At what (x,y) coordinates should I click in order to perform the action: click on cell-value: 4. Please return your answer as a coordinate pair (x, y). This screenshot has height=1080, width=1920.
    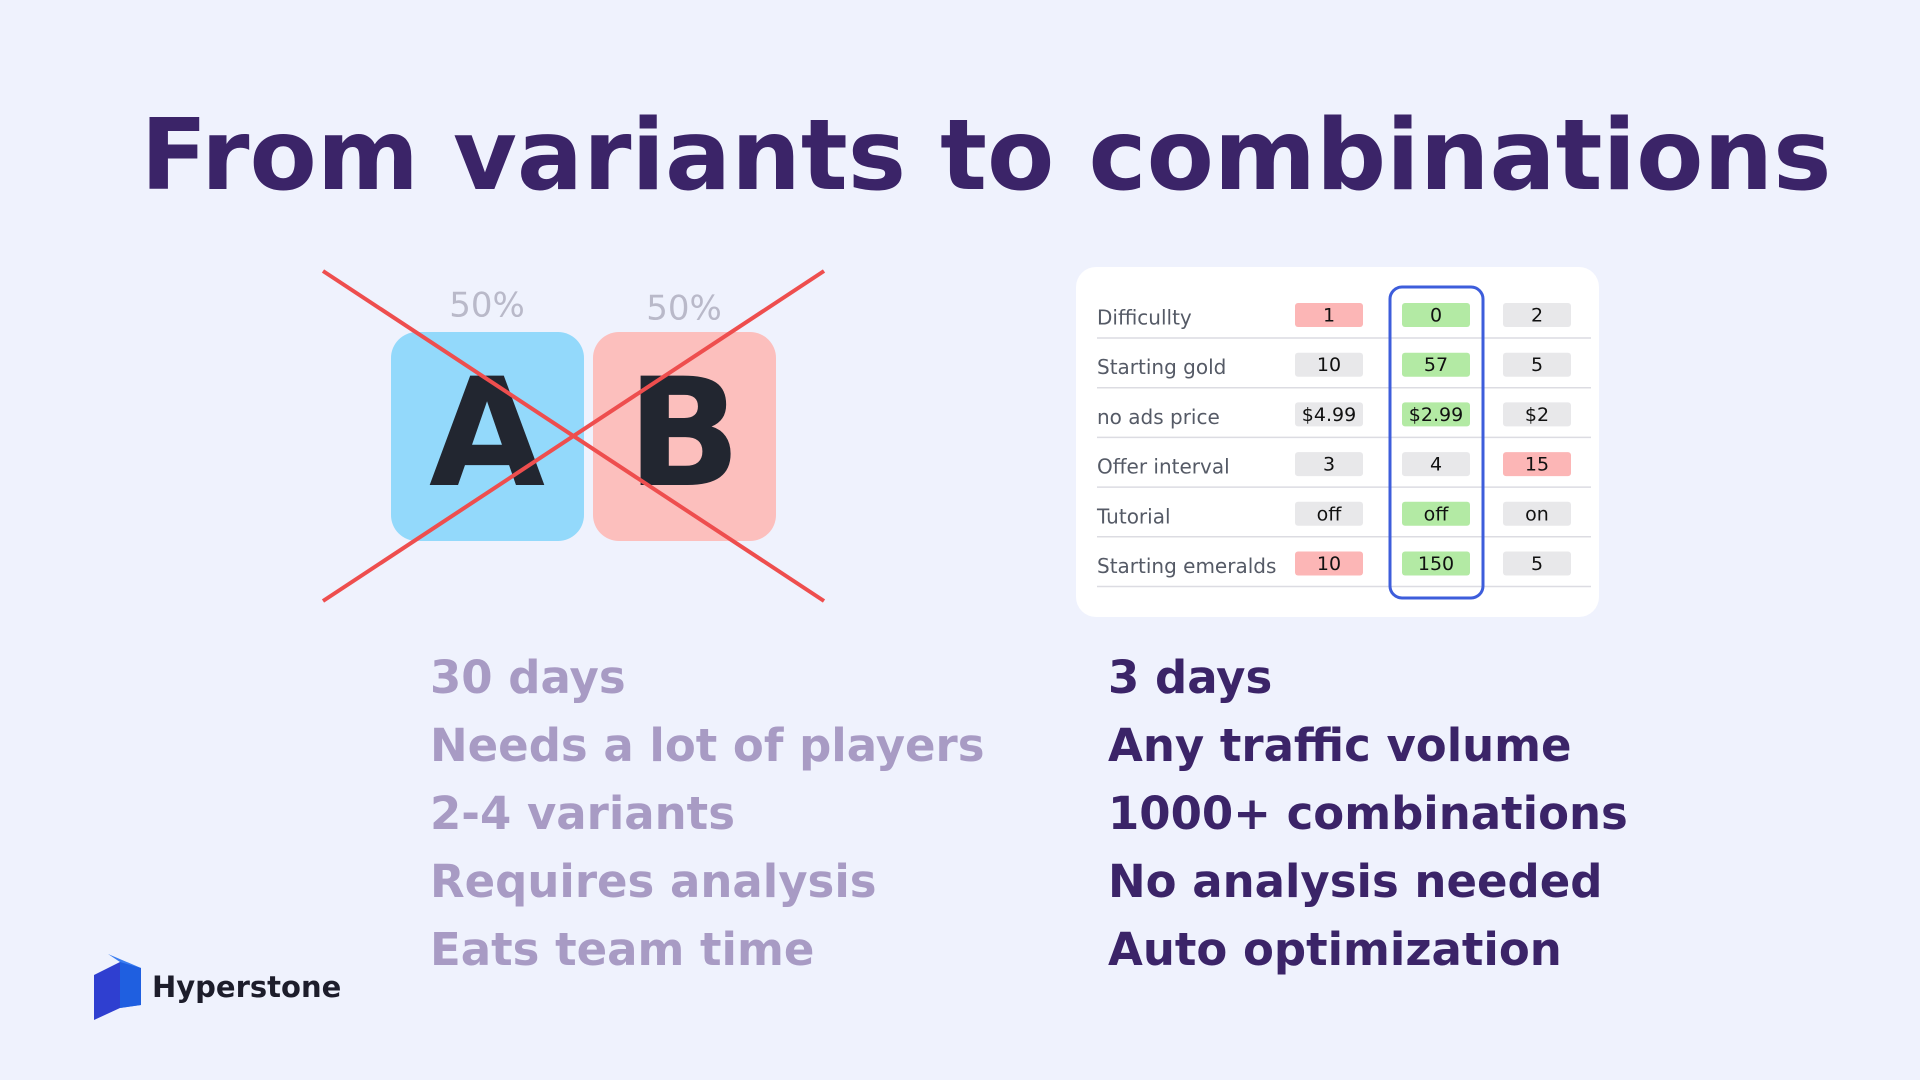
    Looking at the image, I should click on (1436, 465).